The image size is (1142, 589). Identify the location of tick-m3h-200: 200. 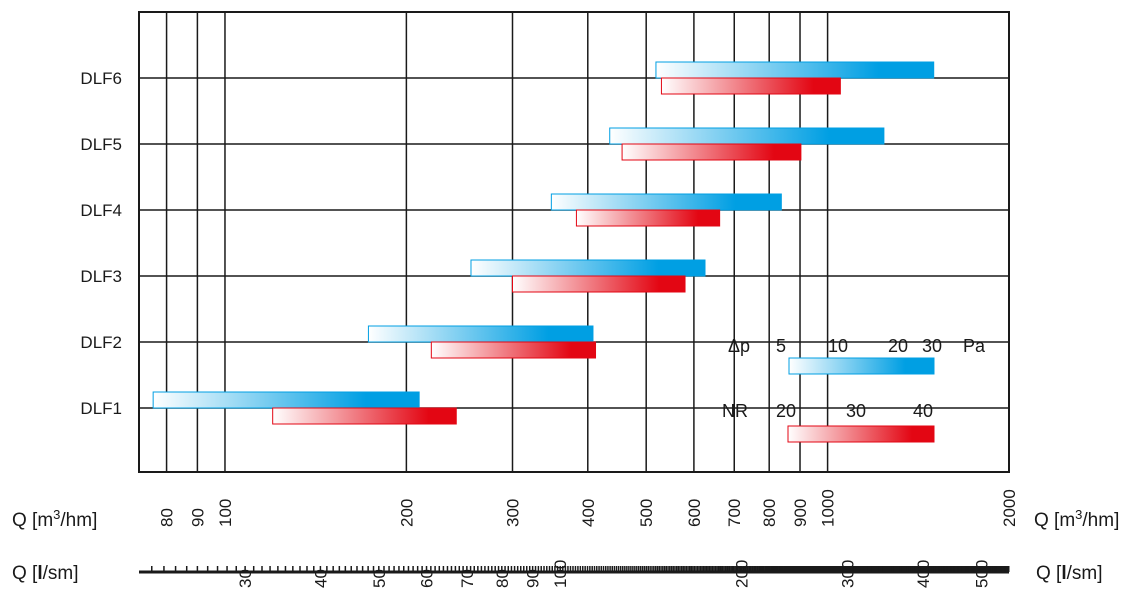
(406, 513).